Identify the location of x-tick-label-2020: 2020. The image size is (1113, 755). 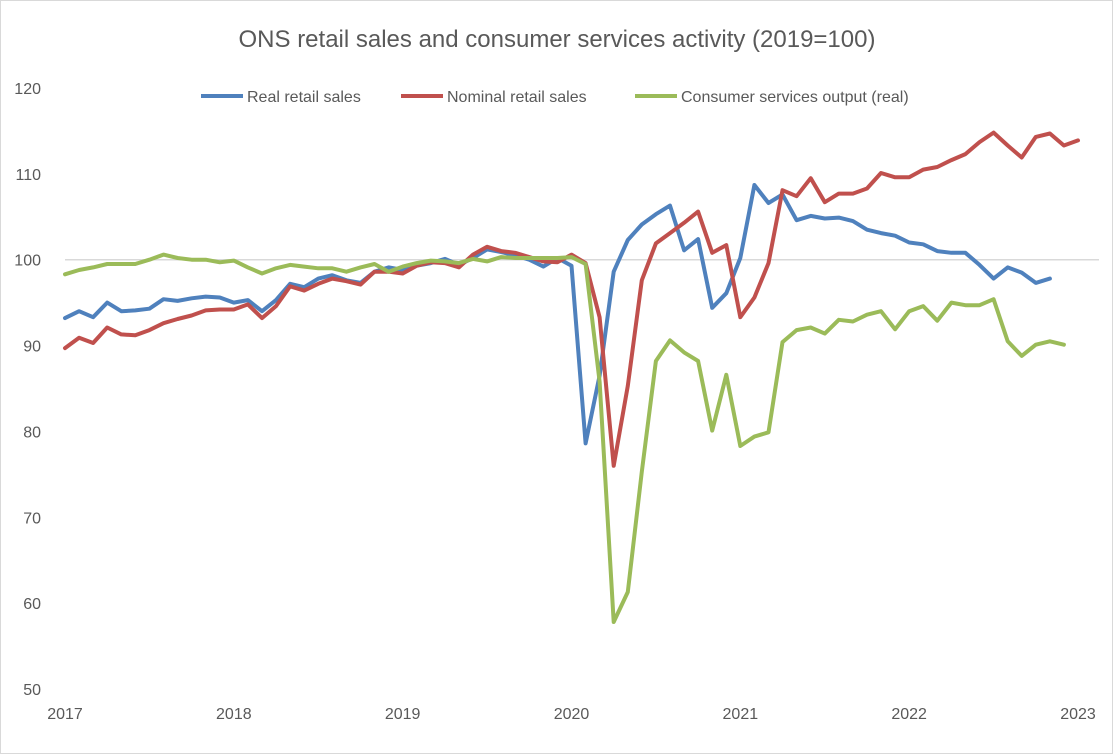
(572, 714).